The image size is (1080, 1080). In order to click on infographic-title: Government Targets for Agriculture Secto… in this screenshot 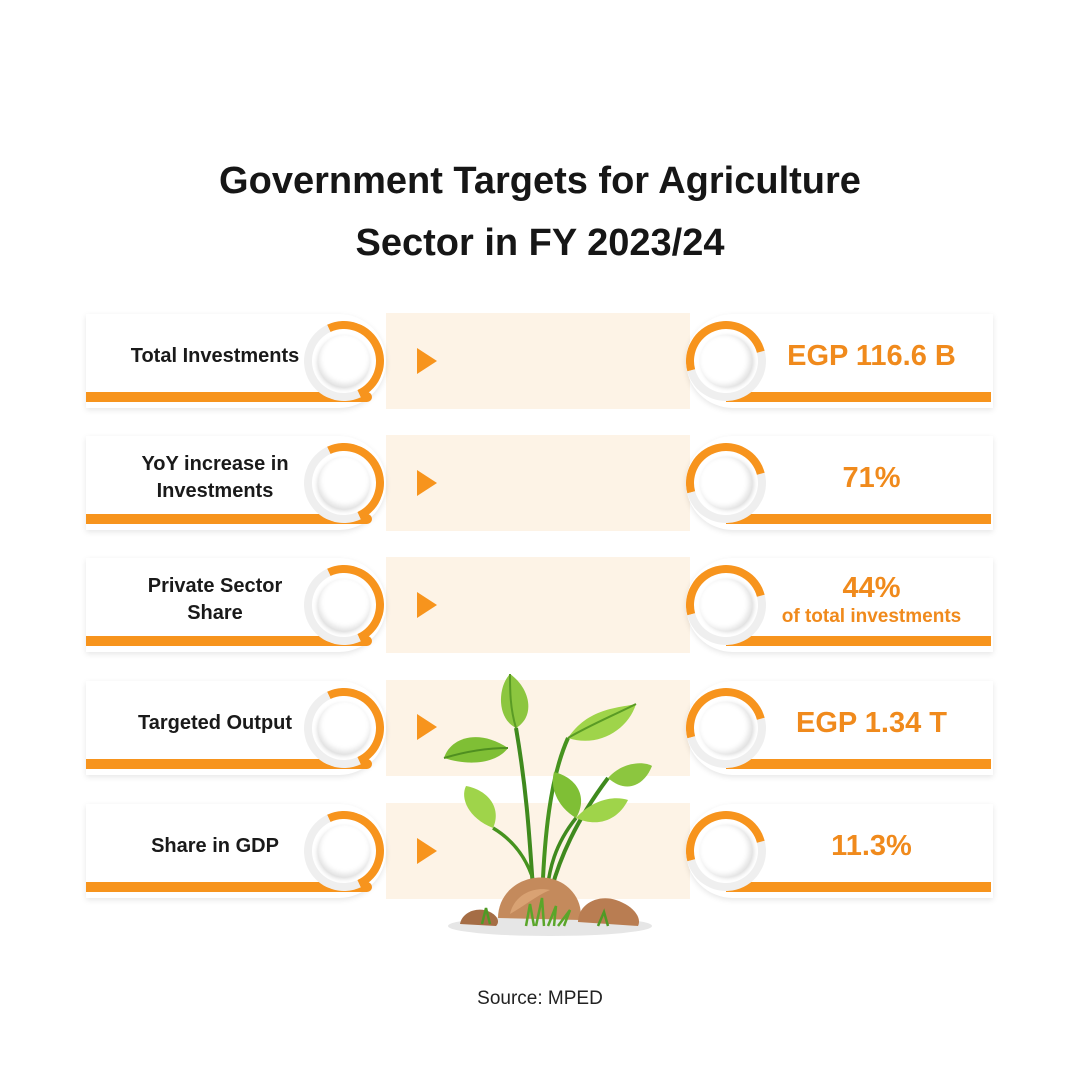, I will do `click(540, 212)`.